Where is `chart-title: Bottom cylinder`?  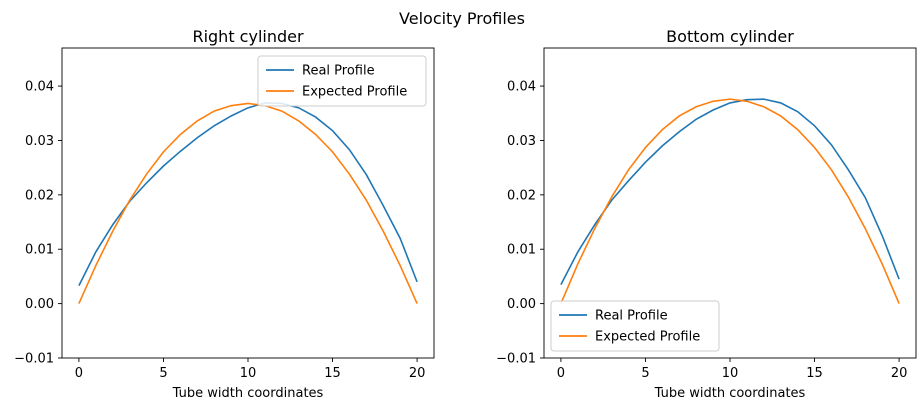 chart-title: Bottom cylinder is located at coordinates (730, 36).